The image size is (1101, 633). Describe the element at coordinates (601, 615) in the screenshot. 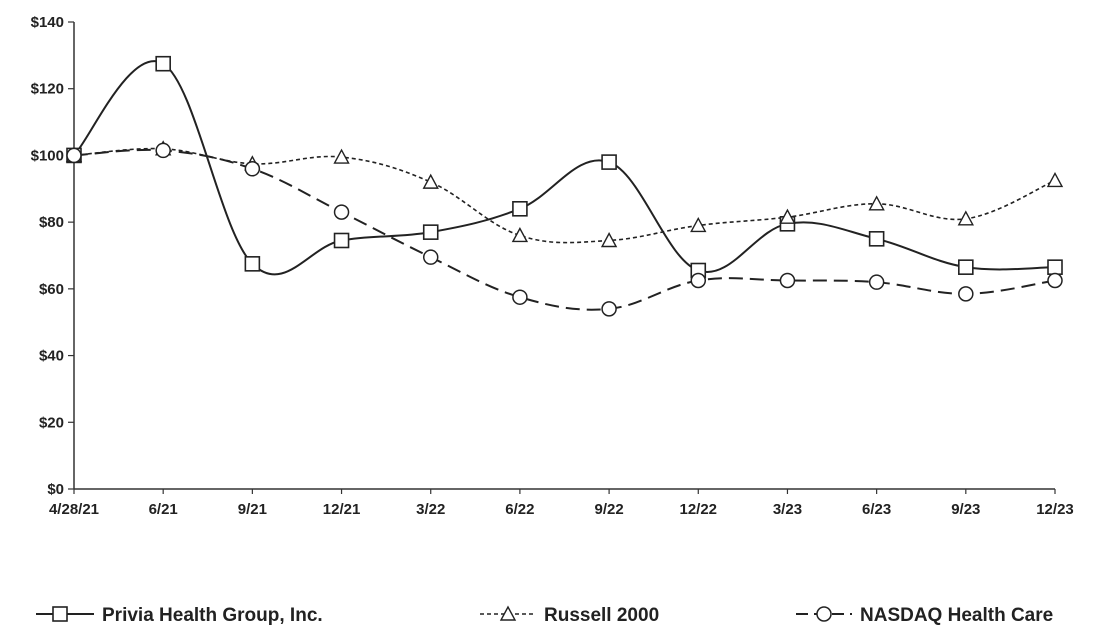

I see `legend-label-russell: Russell 2000` at that location.